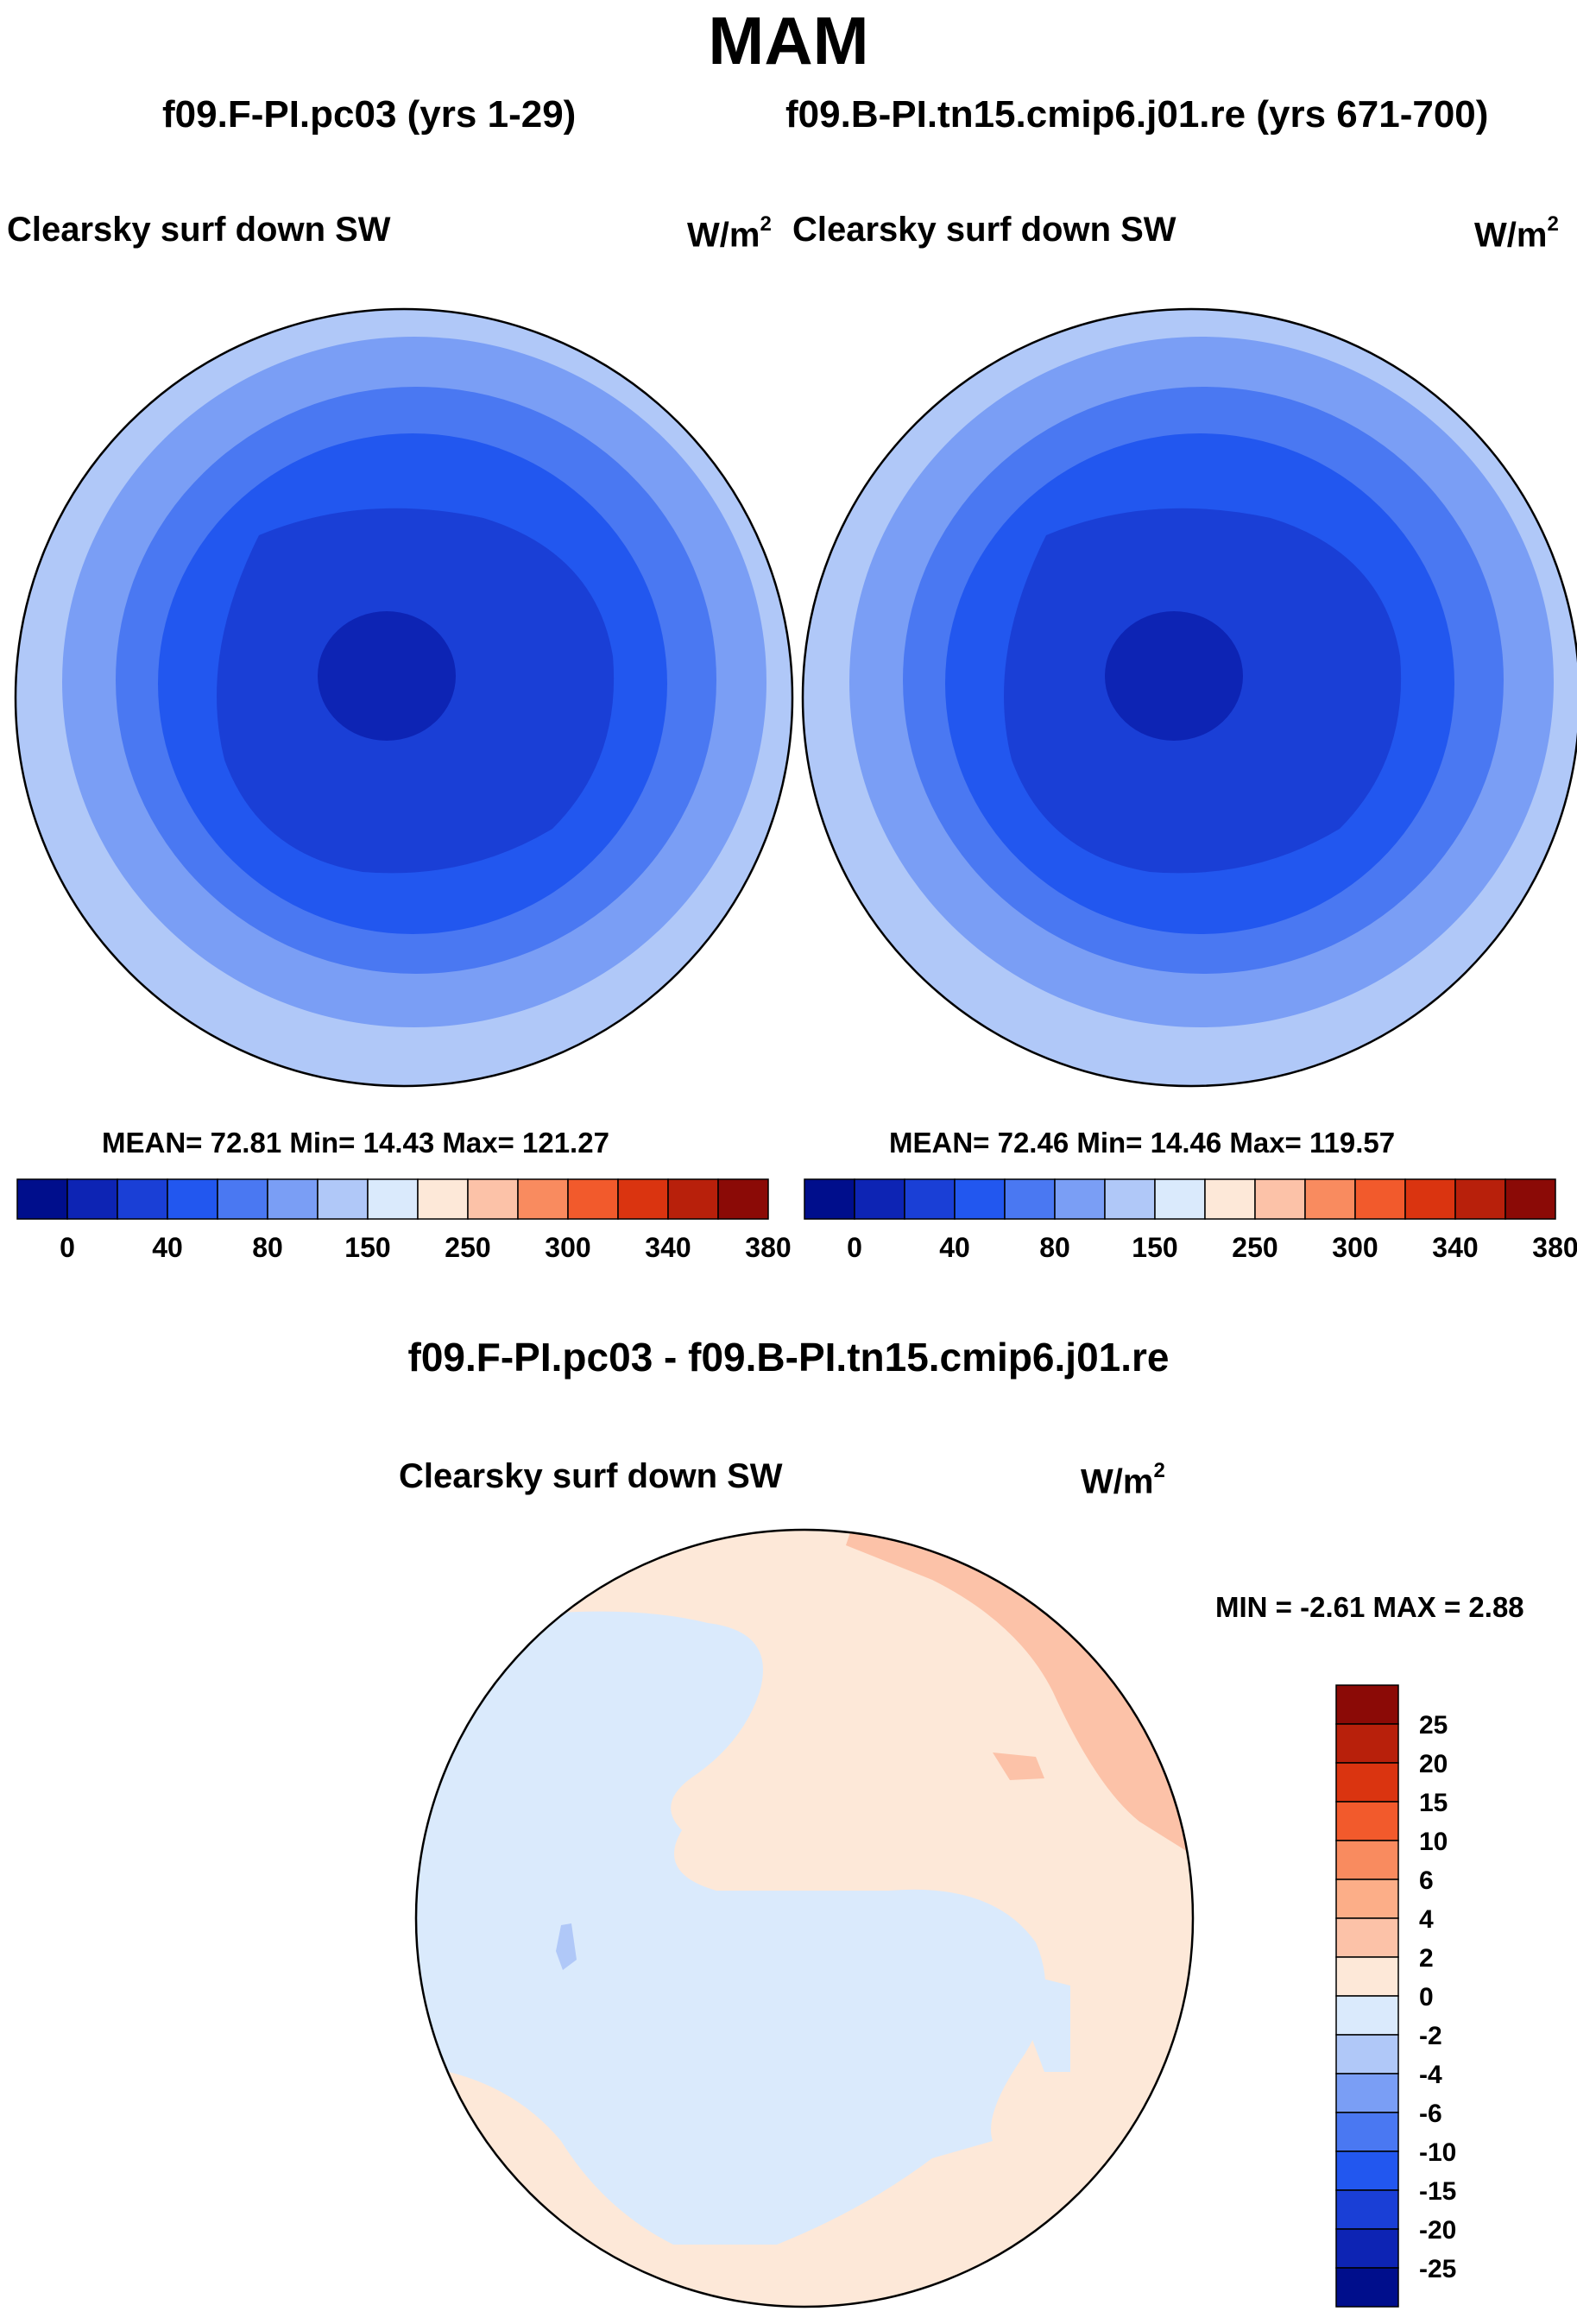 The width and height of the screenshot is (1577, 2324). I want to click on diff-variable-label: Clearsky surf down SW, so click(591, 1476).